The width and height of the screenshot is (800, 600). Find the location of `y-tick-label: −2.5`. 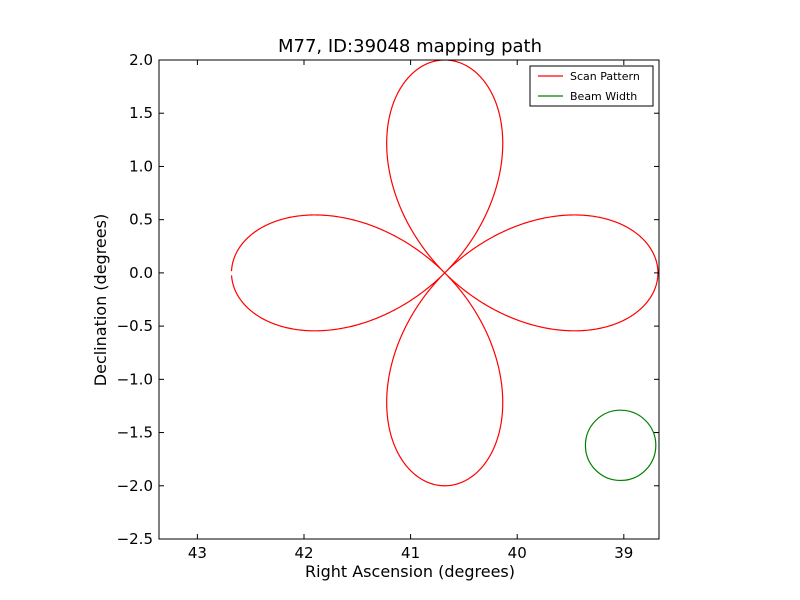

y-tick-label: −2.5 is located at coordinates (135, 539).